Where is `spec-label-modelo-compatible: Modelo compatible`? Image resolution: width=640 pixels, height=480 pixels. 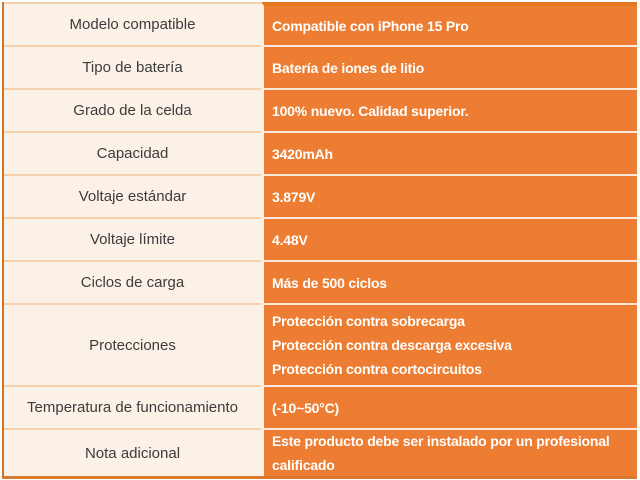 spec-label-modelo-compatible: Modelo compatible is located at coordinates (132, 23).